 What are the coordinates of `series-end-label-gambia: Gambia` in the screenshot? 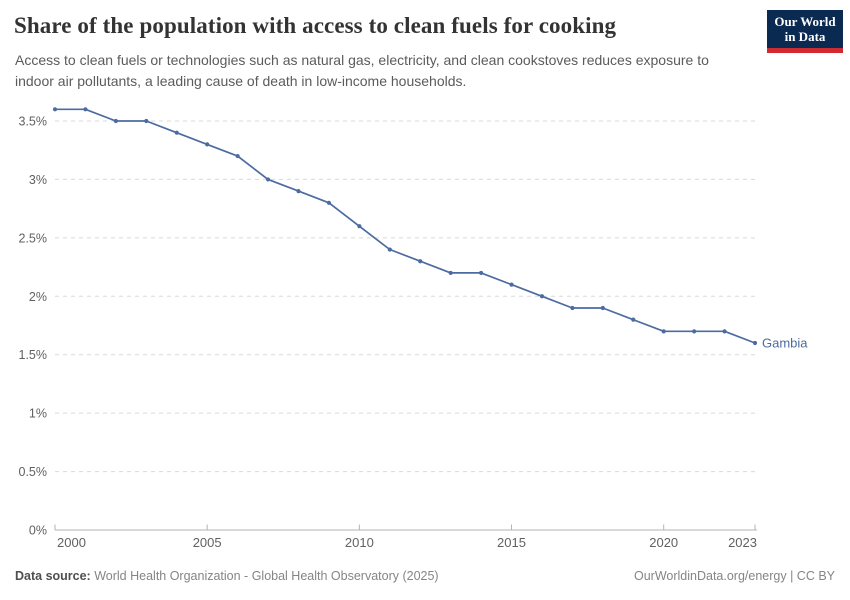 It's located at (785, 343).